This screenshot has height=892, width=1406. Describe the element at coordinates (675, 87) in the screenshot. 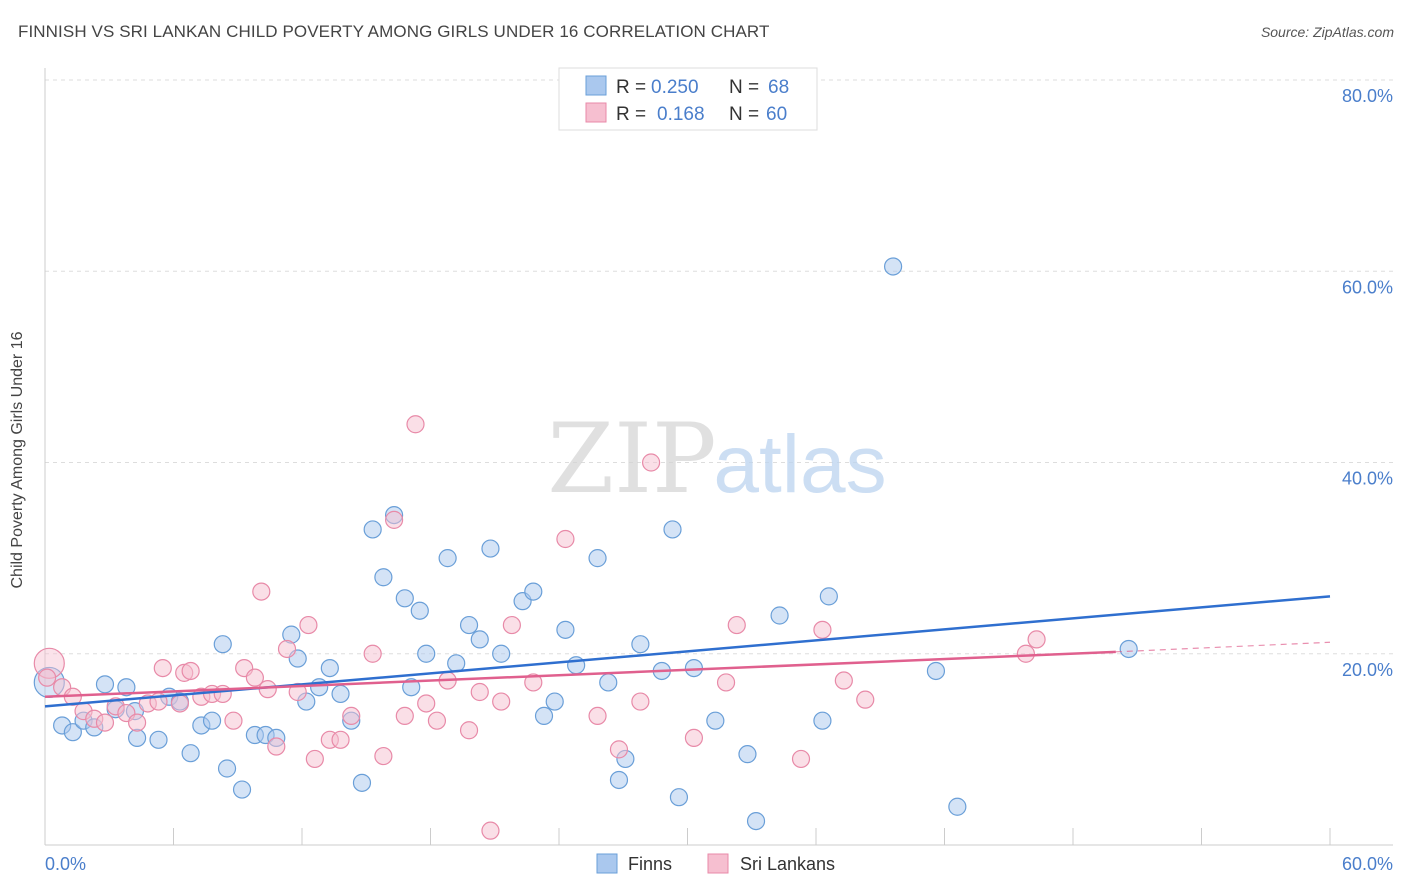

I see `legend-r-value: 0.250` at that location.